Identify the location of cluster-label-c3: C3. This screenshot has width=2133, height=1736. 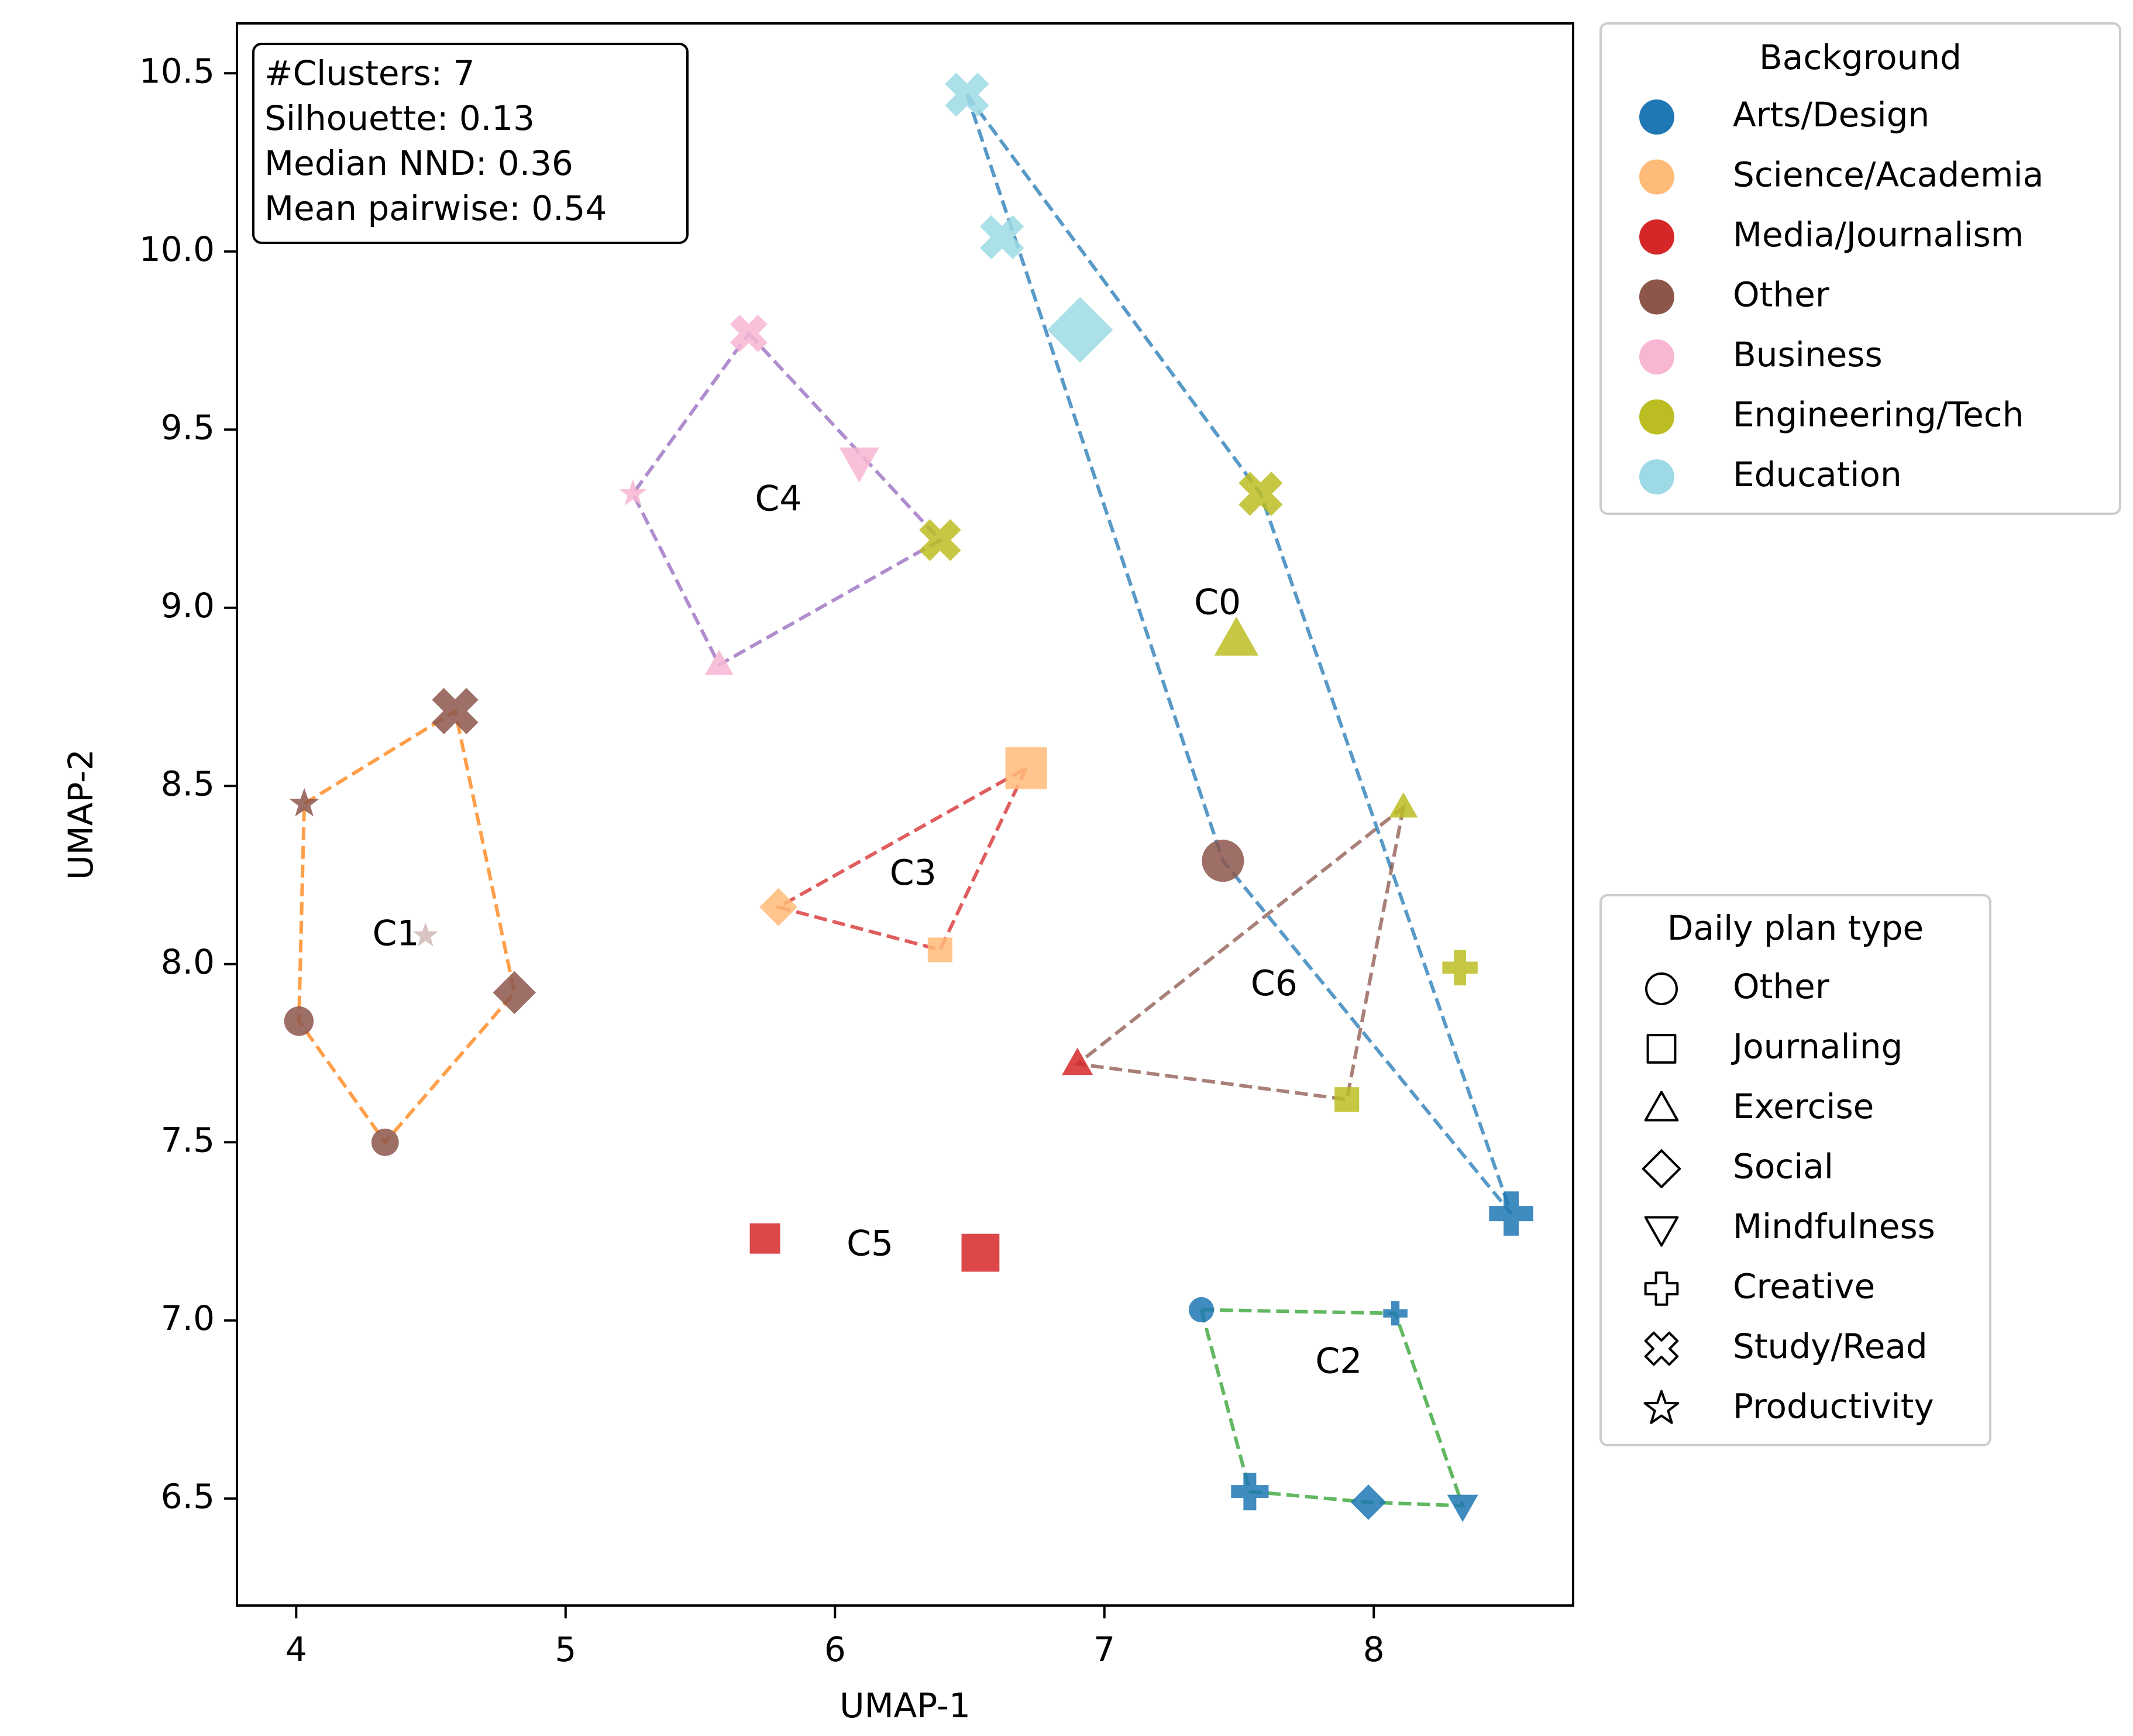
(914, 872).